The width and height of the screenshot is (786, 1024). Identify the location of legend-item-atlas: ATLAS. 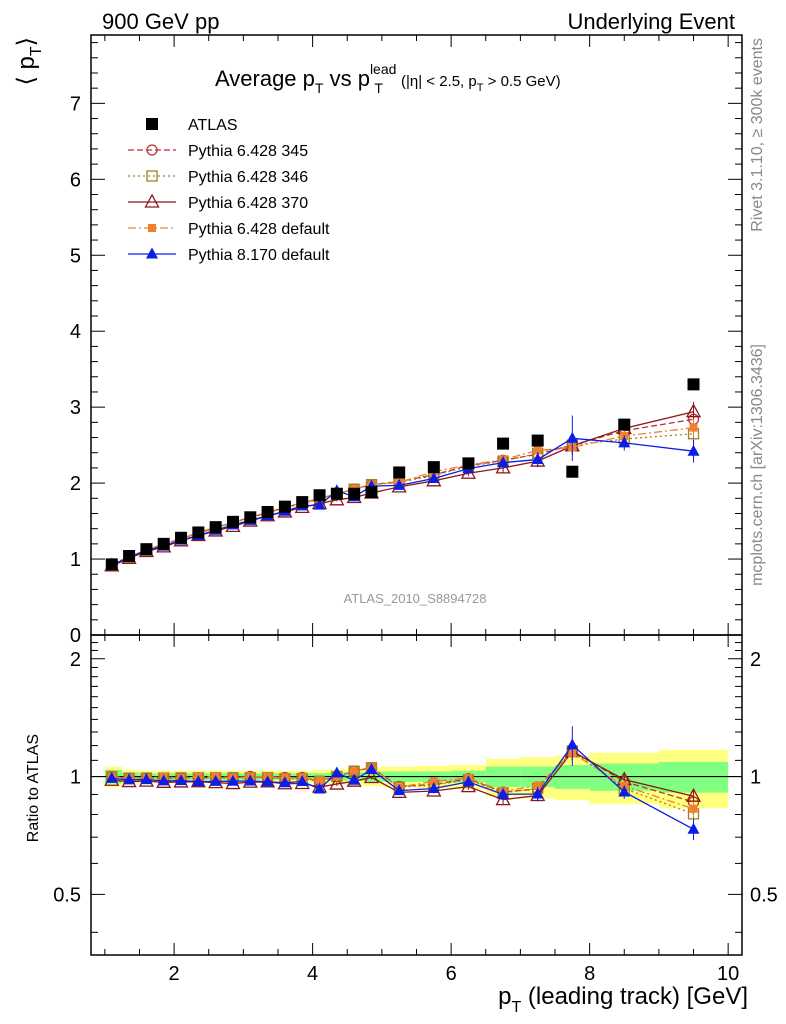
(192, 125).